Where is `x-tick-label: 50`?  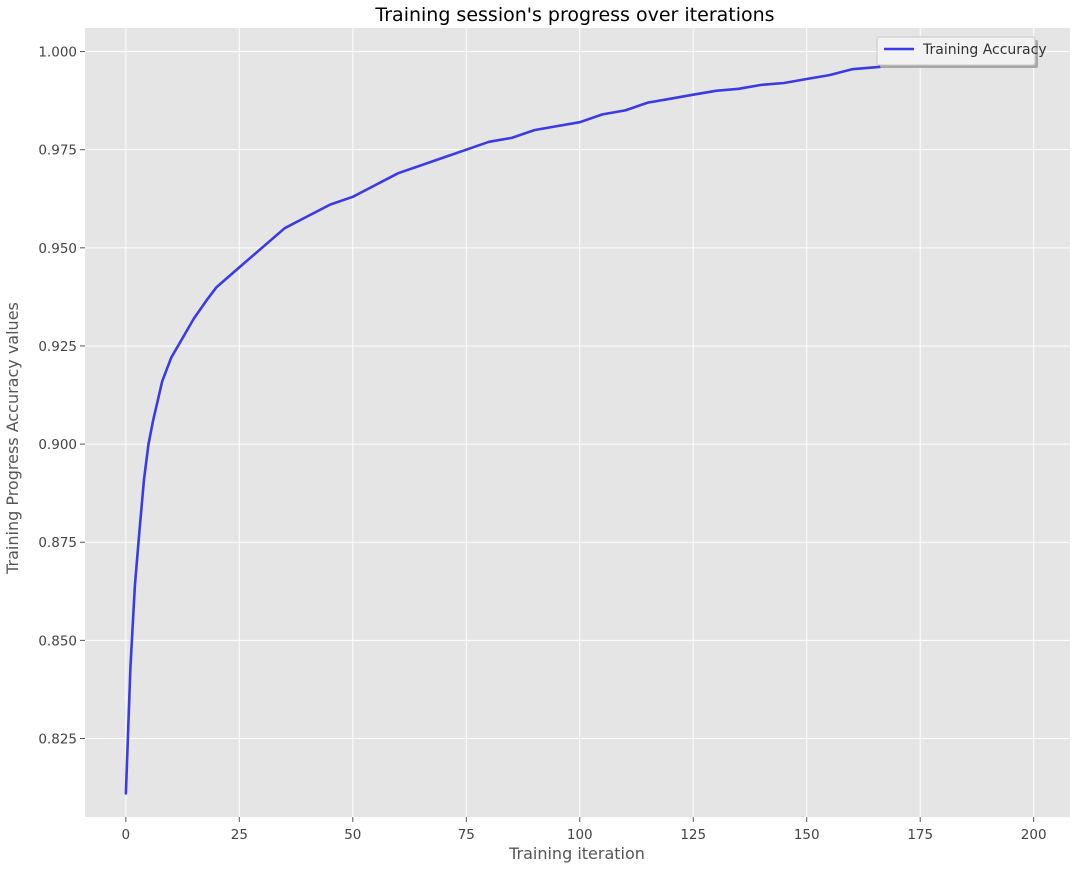 x-tick-label: 50 is located at coordinates (352, 835).